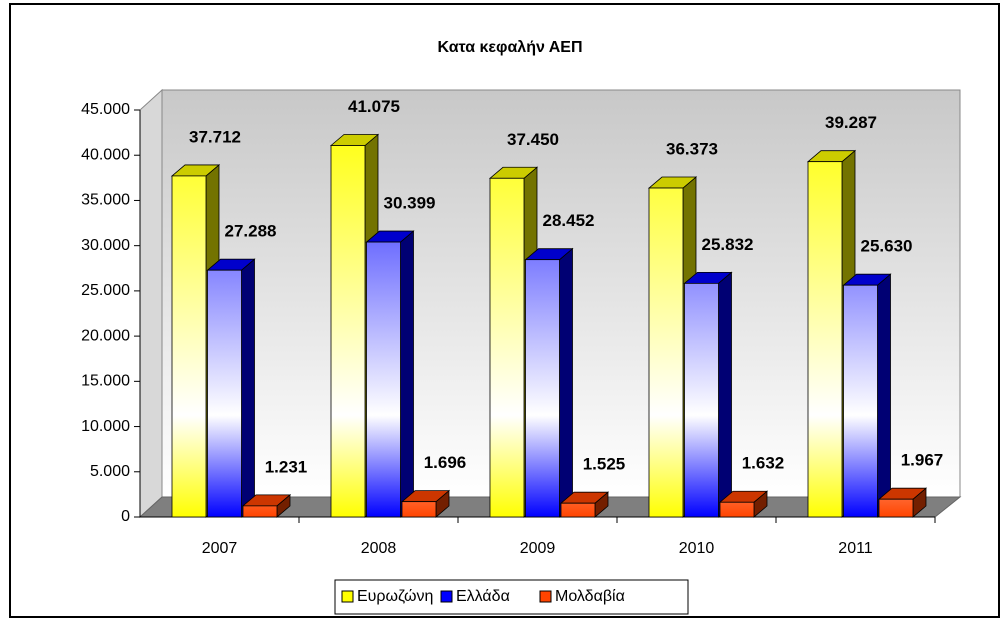 This screenshot has height=619, width=1004. Describe the element at coordinates (851, 122) in the screenshot. I see `data-label: 39.287` at that location.